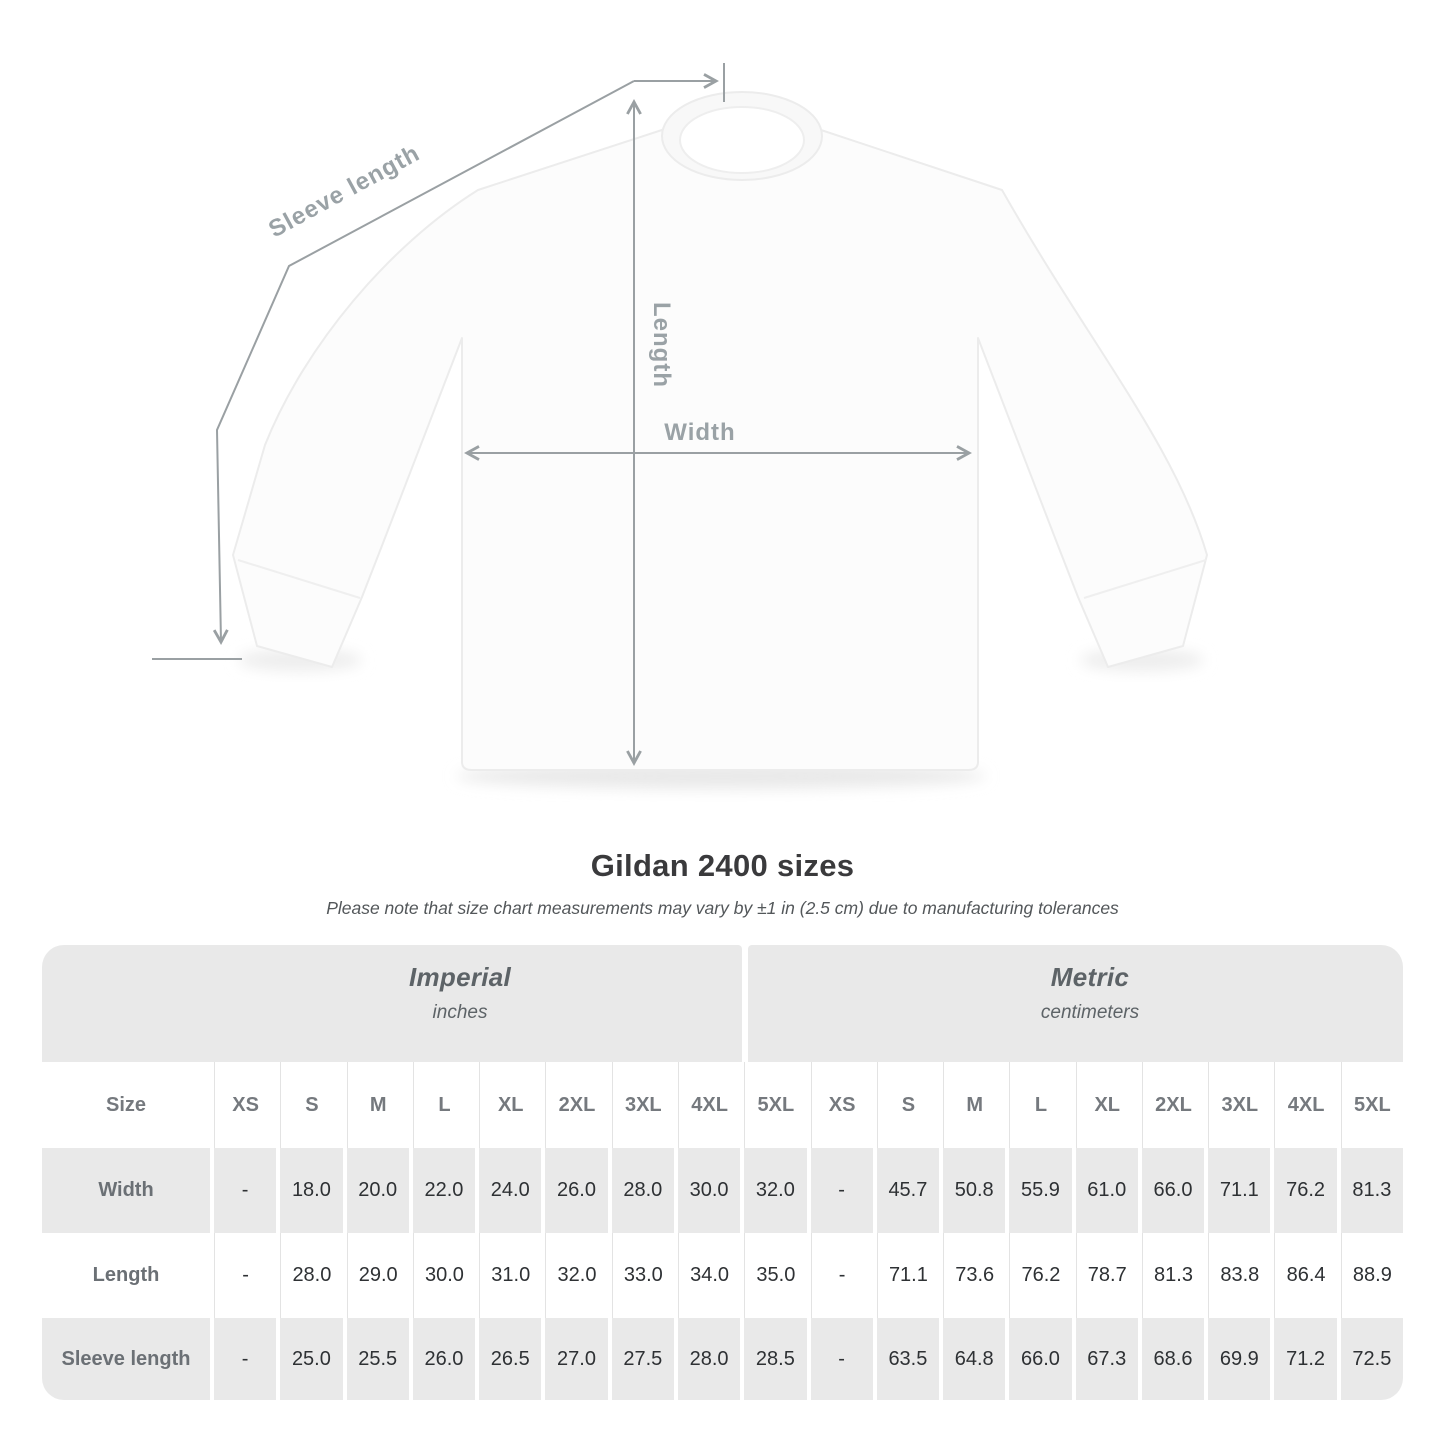 This screenshot has width=1445, height=1445. Describe the element at coordinates (1239, 1359) in the screenshot. I see `value-cell: 69.9` at that location.